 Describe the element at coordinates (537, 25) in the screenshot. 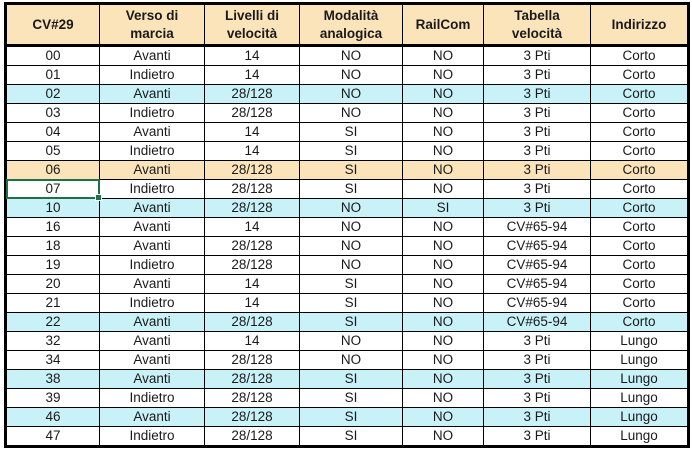

I see `header-cell: Tabella velocità` at that location.